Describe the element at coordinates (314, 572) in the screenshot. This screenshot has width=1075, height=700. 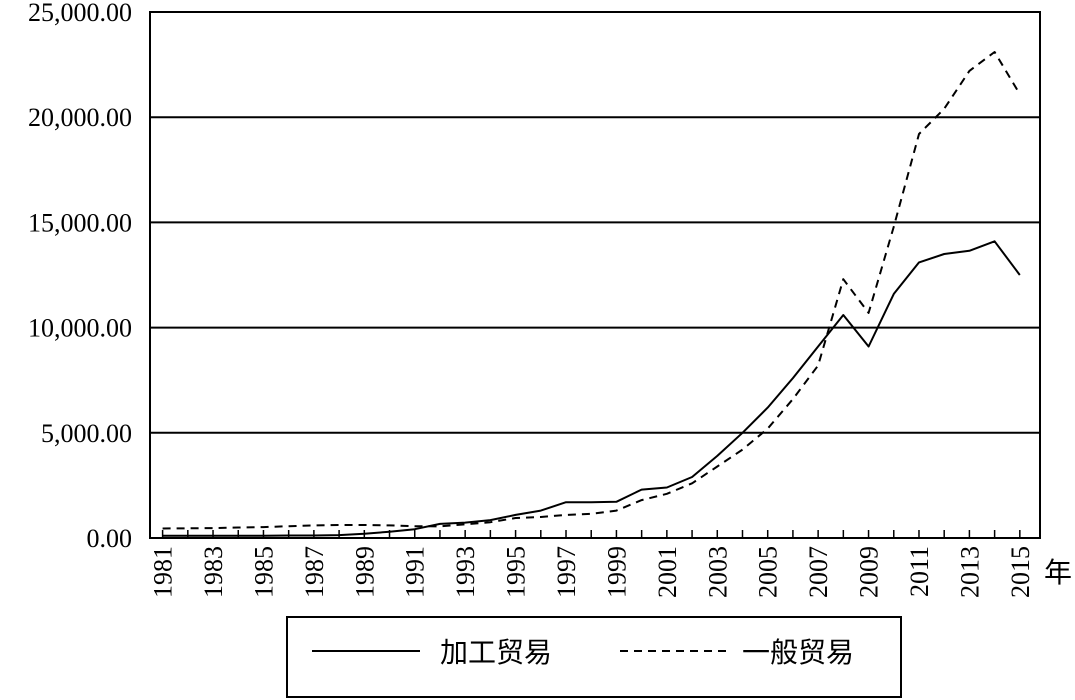
I see `x-tick-label: 1987` at that location.